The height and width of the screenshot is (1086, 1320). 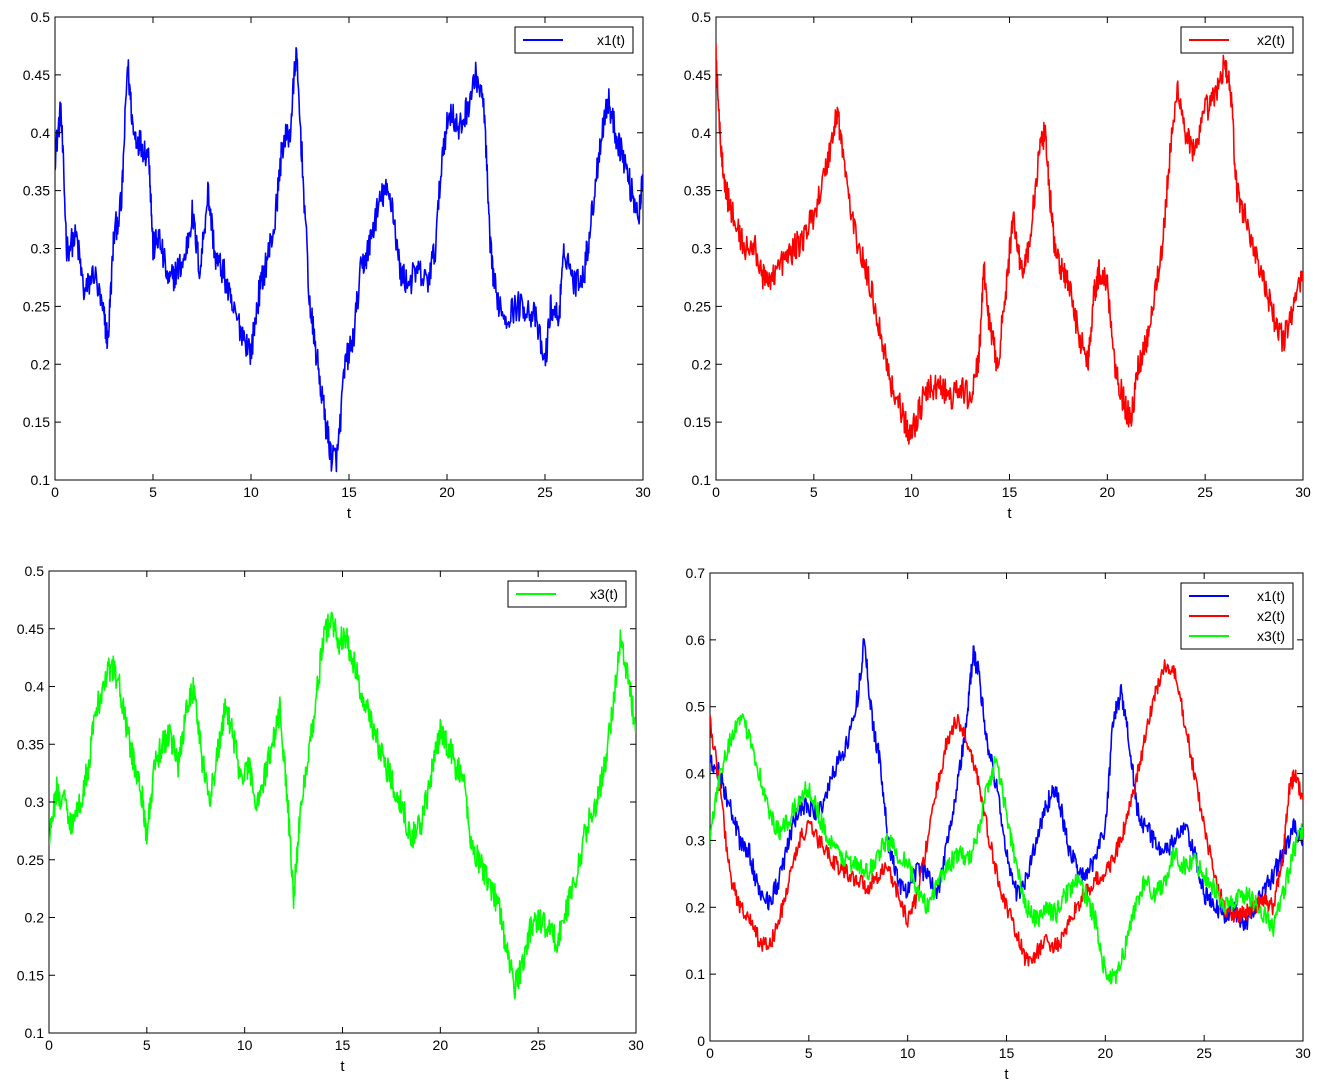 What do you see at coordinates (1237, 40) in the screenshot?
I see `legend: x2(t)` at bounding box center [1237, 40].